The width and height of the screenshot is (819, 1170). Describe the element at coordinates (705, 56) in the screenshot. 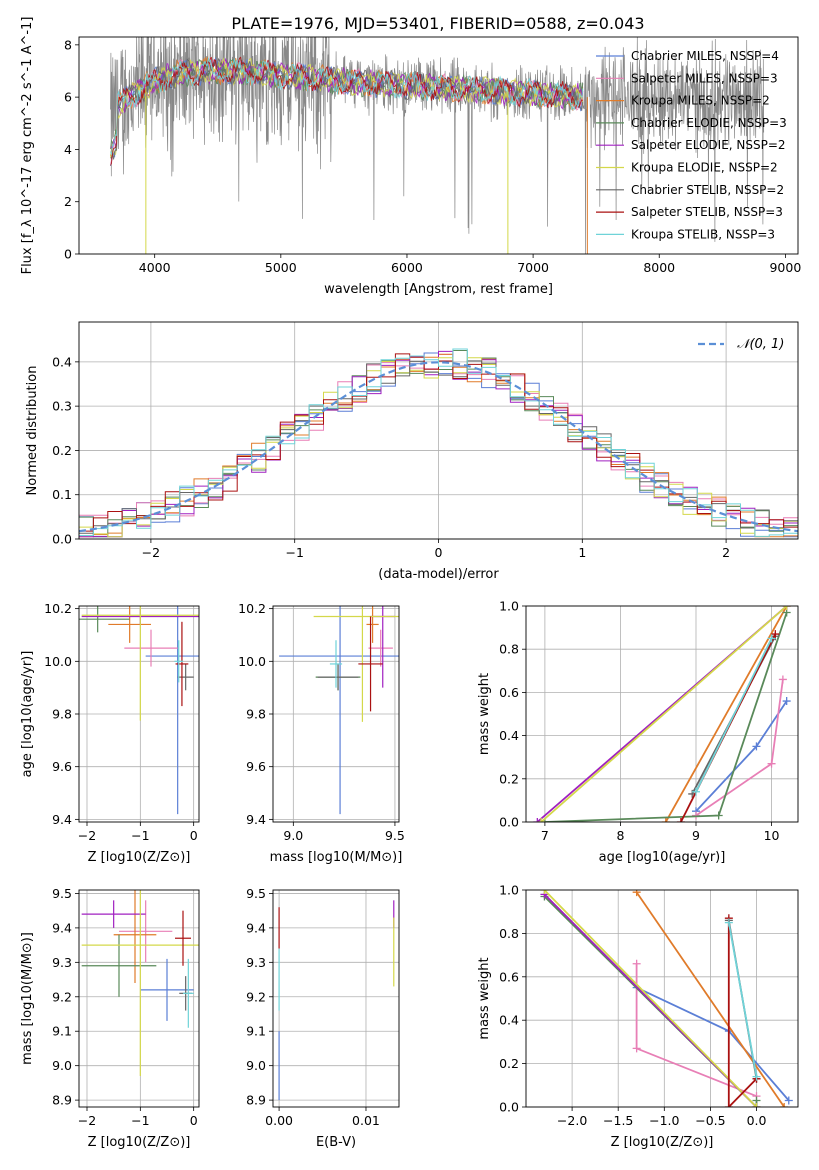

I see `legend-label: Chabrier MILES, NSSP=4` at that location.